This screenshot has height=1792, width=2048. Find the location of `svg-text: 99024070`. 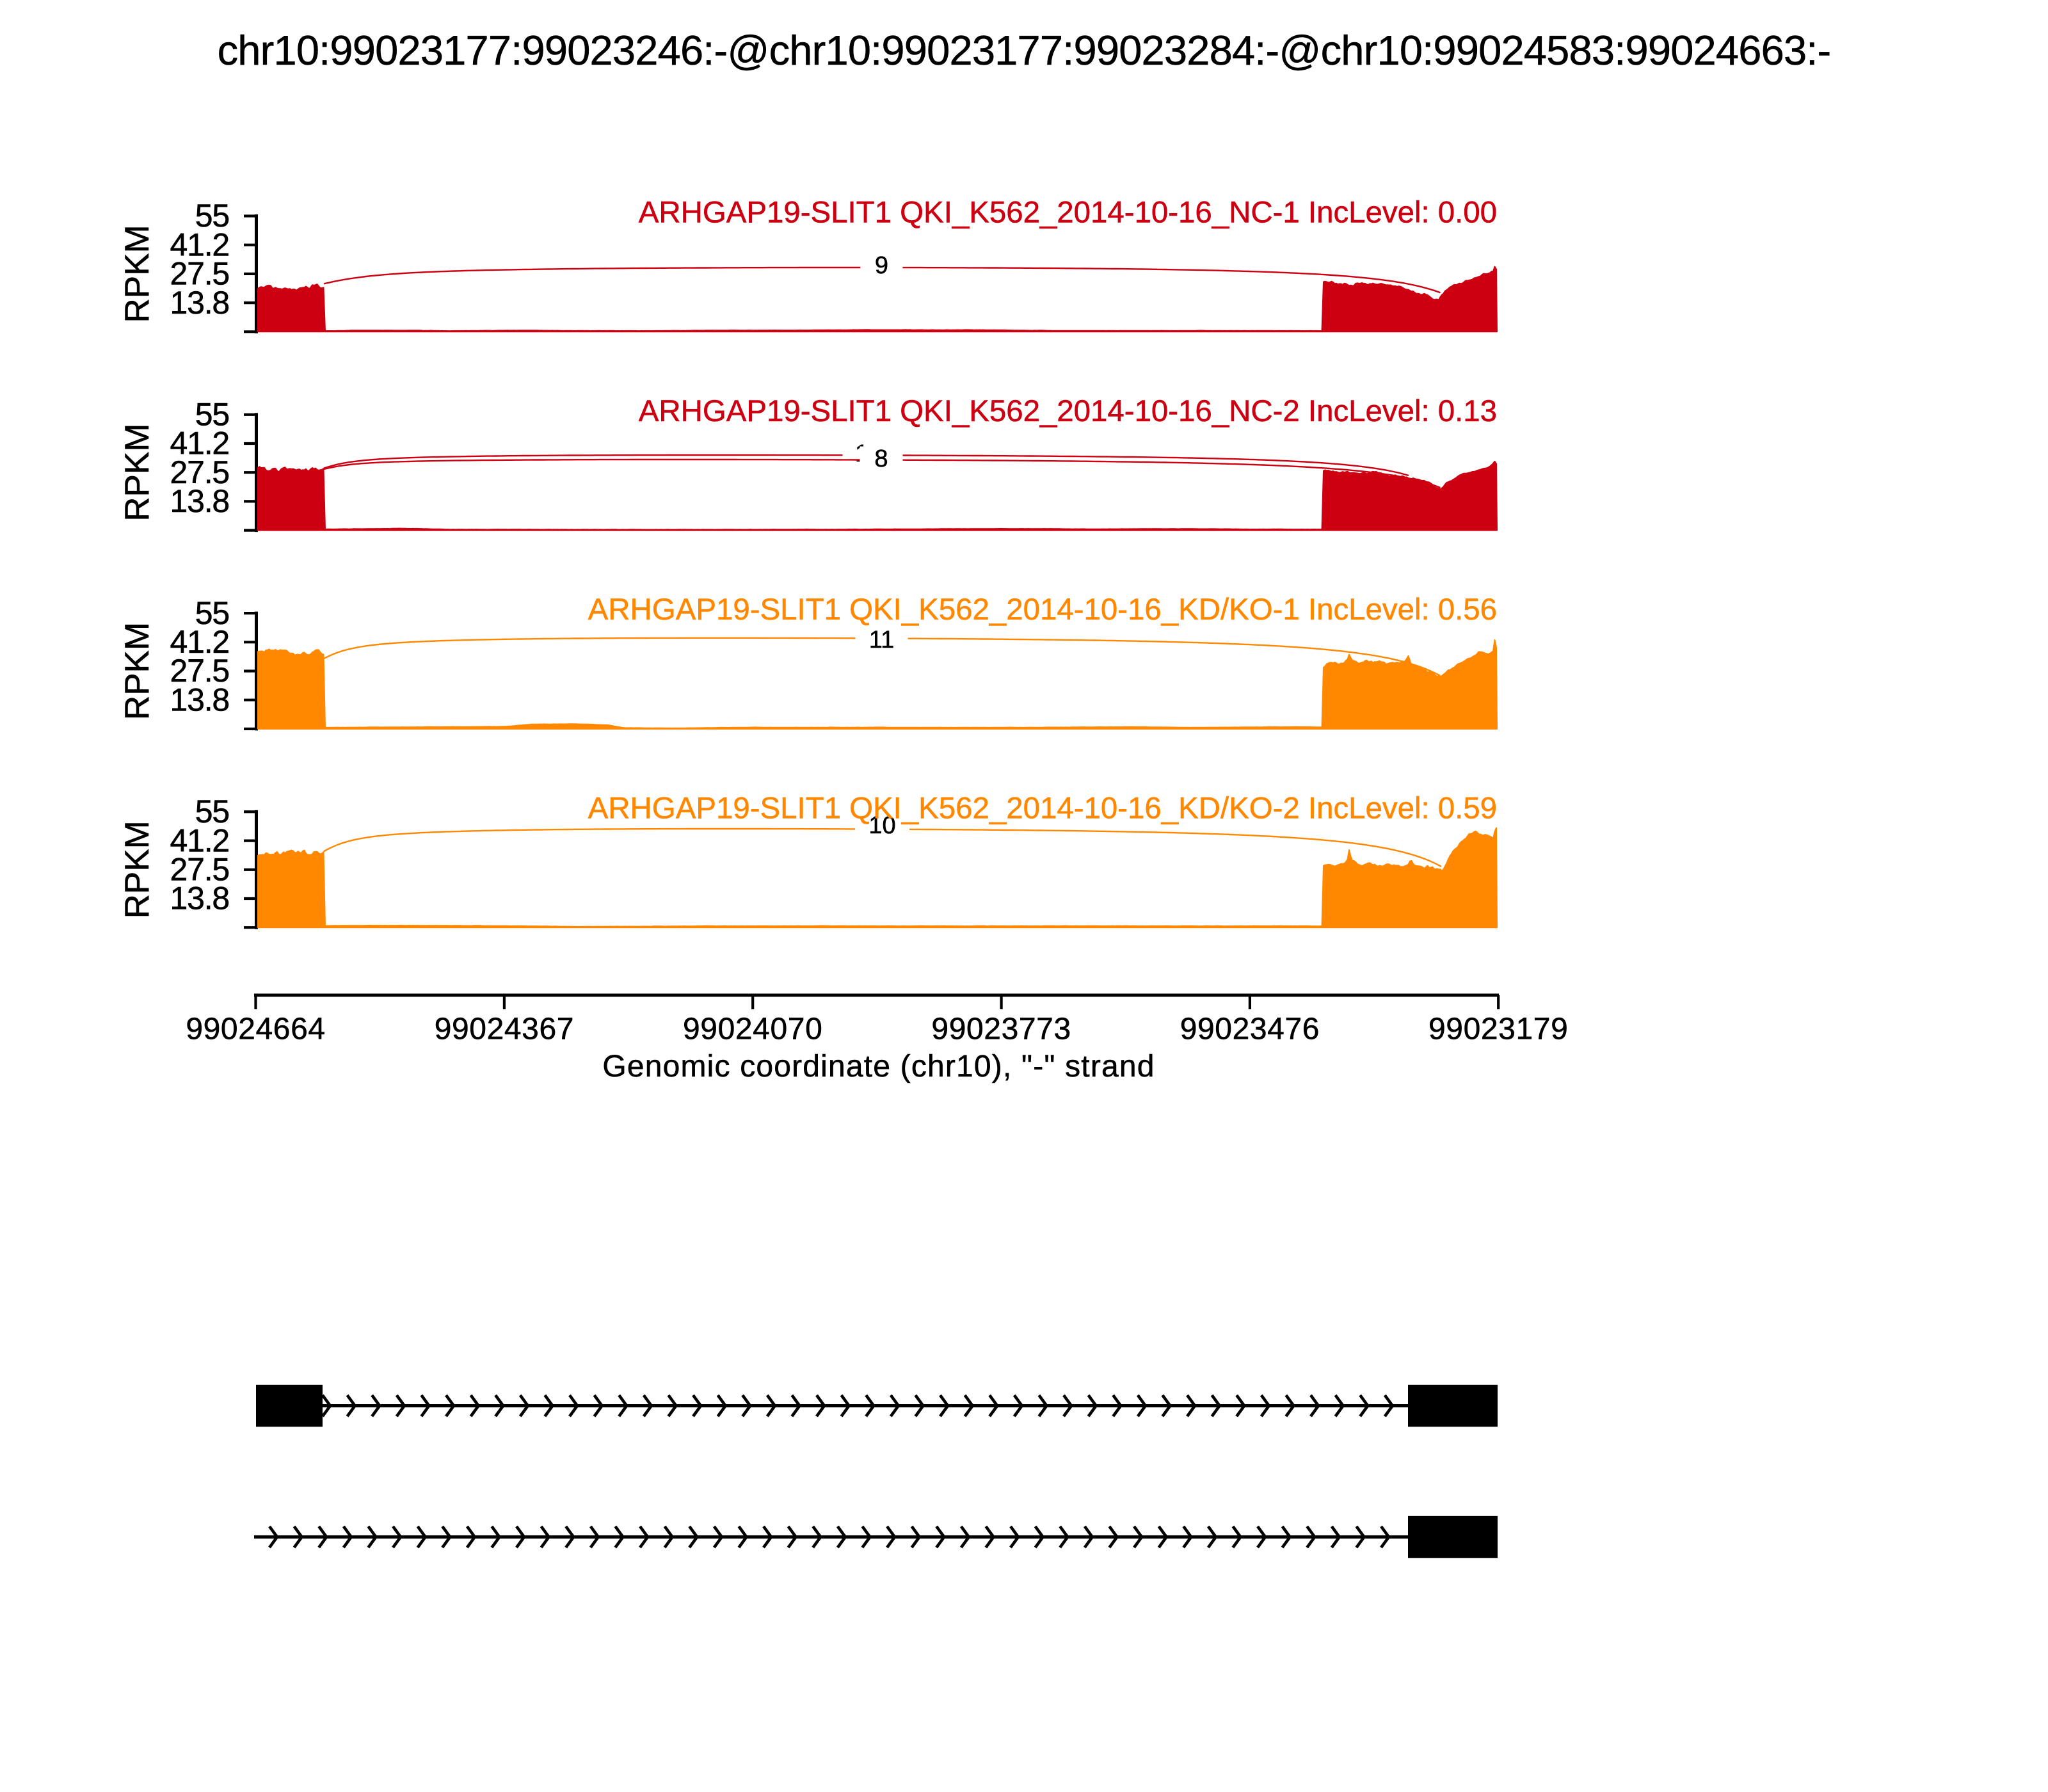

svg-text: 99024070 is located at coordinates (752, 1029).